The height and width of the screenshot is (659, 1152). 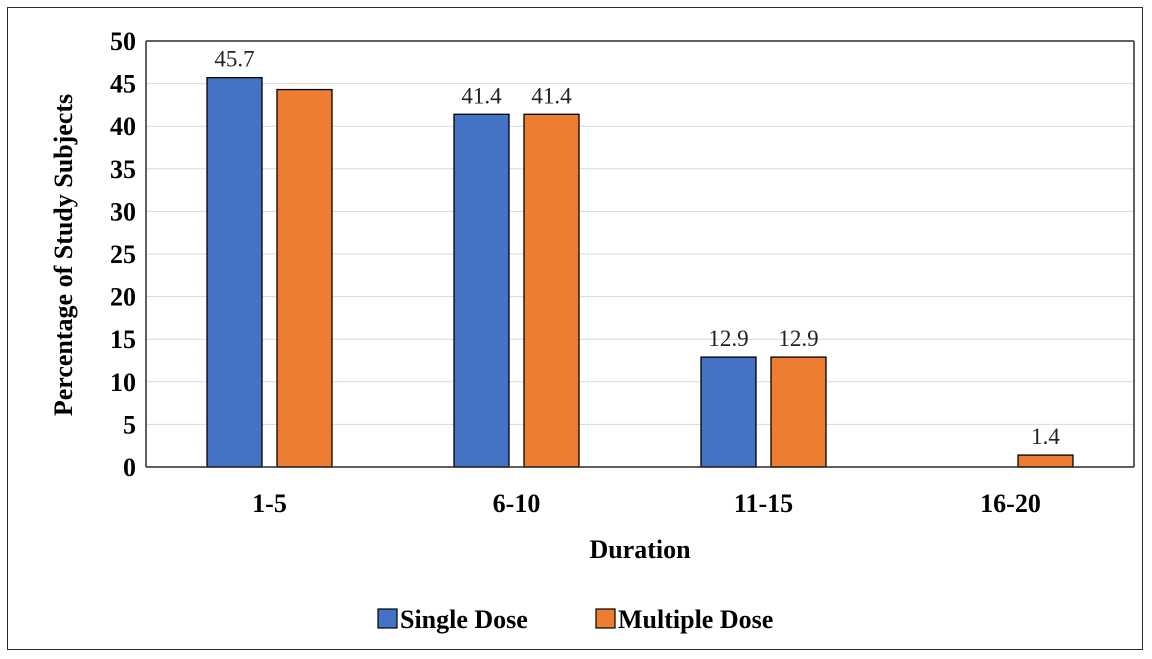 I want to click on y-tick-label: 50, so click(x=123, y=41).